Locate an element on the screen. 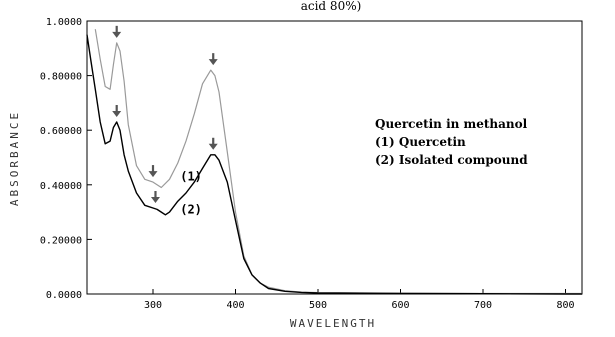 The height and width of the screenshot is (337, 615). legend-entry-quercetin: (1) Quercetin is located at coordinates (420, 142).